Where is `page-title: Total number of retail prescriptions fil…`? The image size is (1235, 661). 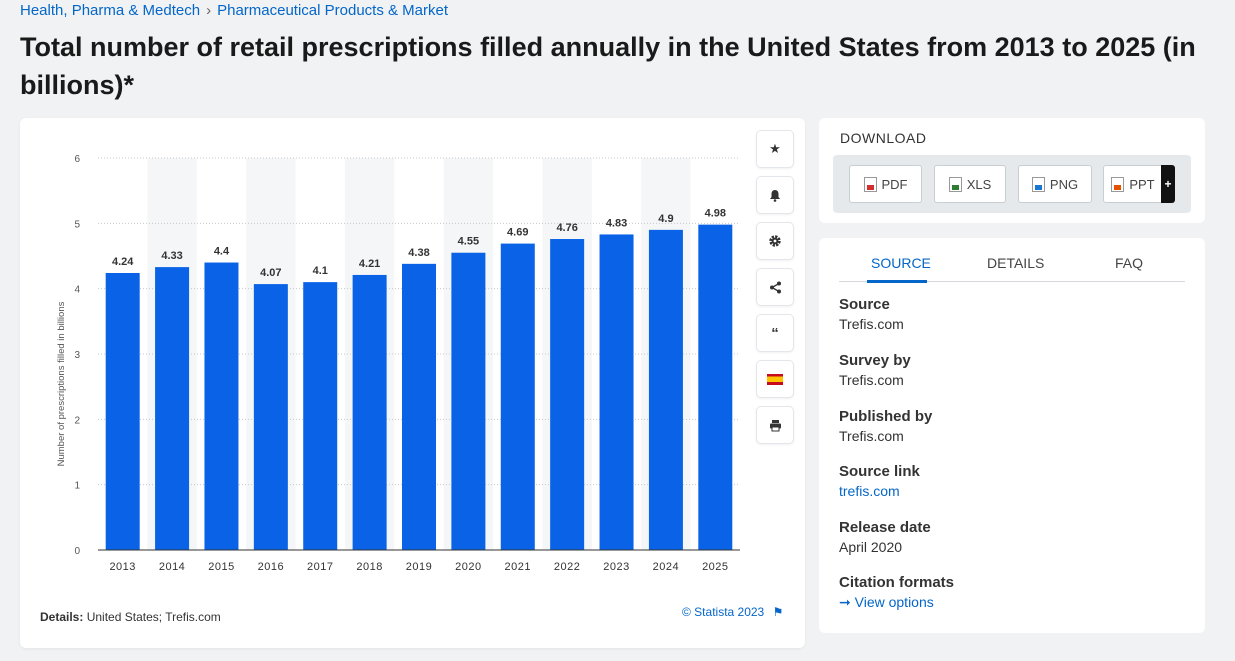
page-title: Total number of retail prescriptions fil… is located at coordinates (608, 66).